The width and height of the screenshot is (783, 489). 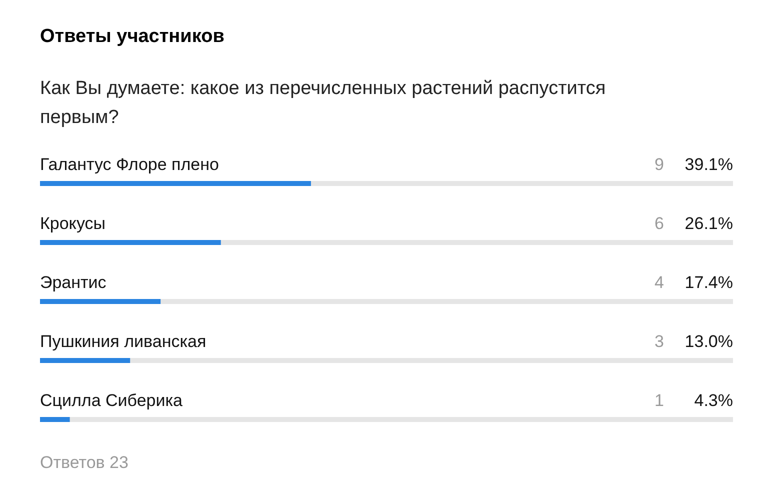 What do you see at coordinates (659, 400) in the screenshot?
I see `annotation: 1` at bounding box center [659, 400].